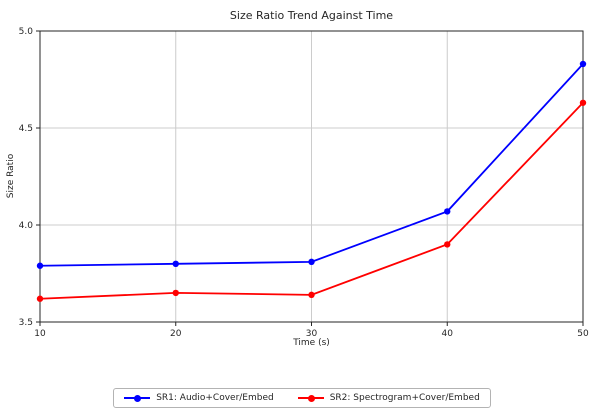  What do you see at coordinates (176, 334) in the screenshot?
I see `x-tick-label: 20` at bounding box center [176, 334].